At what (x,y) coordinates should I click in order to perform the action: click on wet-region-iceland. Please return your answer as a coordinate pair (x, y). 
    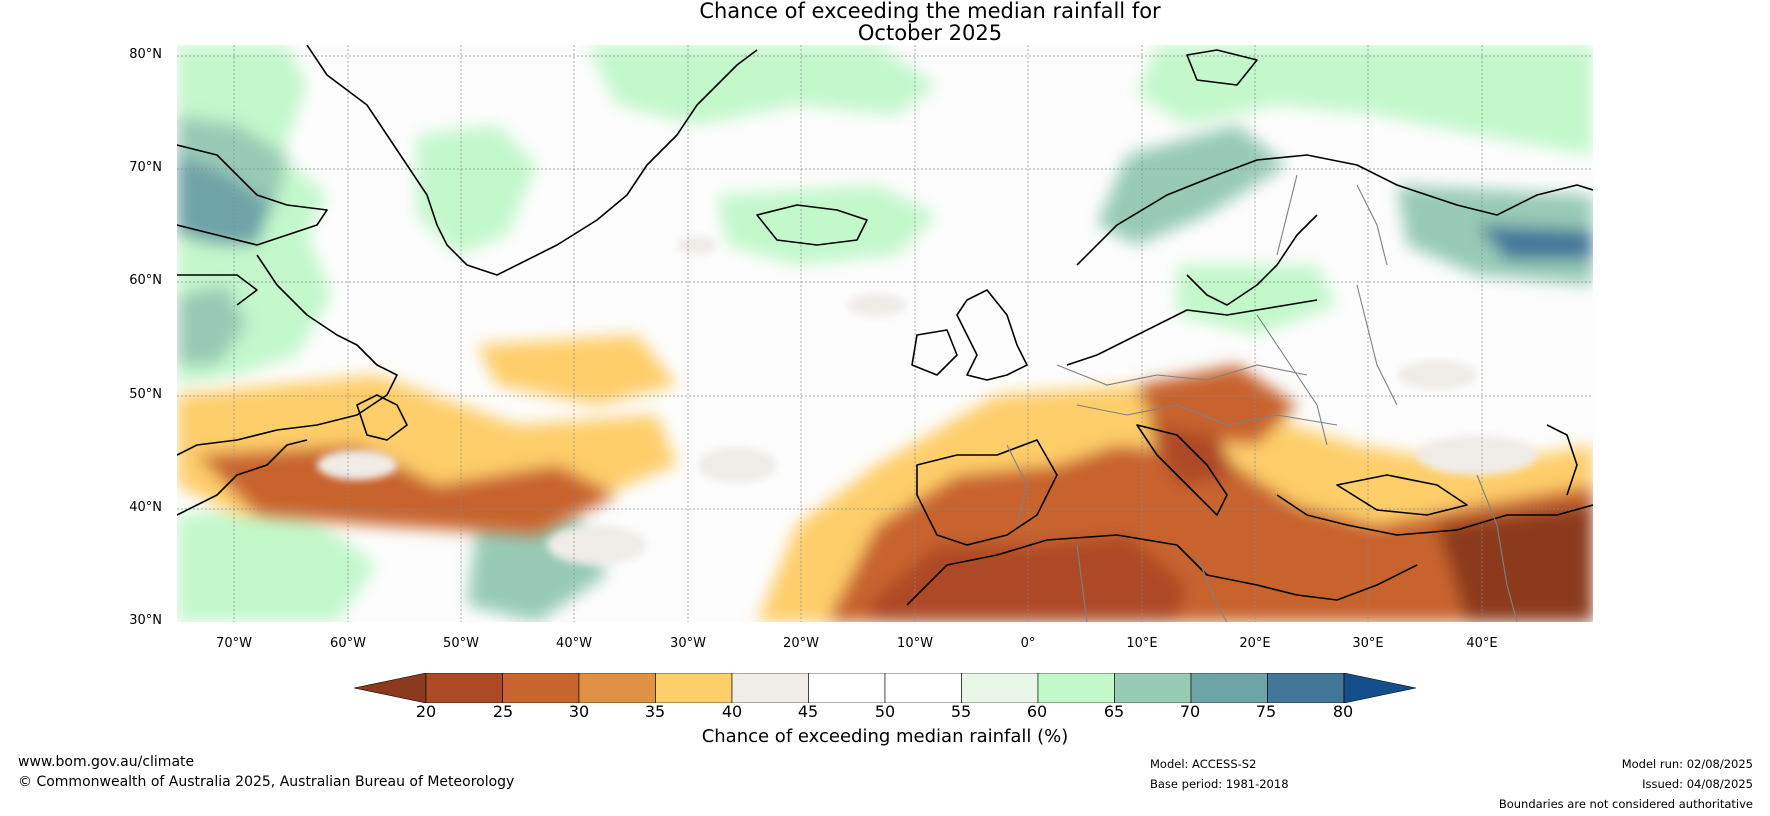
    Looking at the image, I should click on (827, 225).